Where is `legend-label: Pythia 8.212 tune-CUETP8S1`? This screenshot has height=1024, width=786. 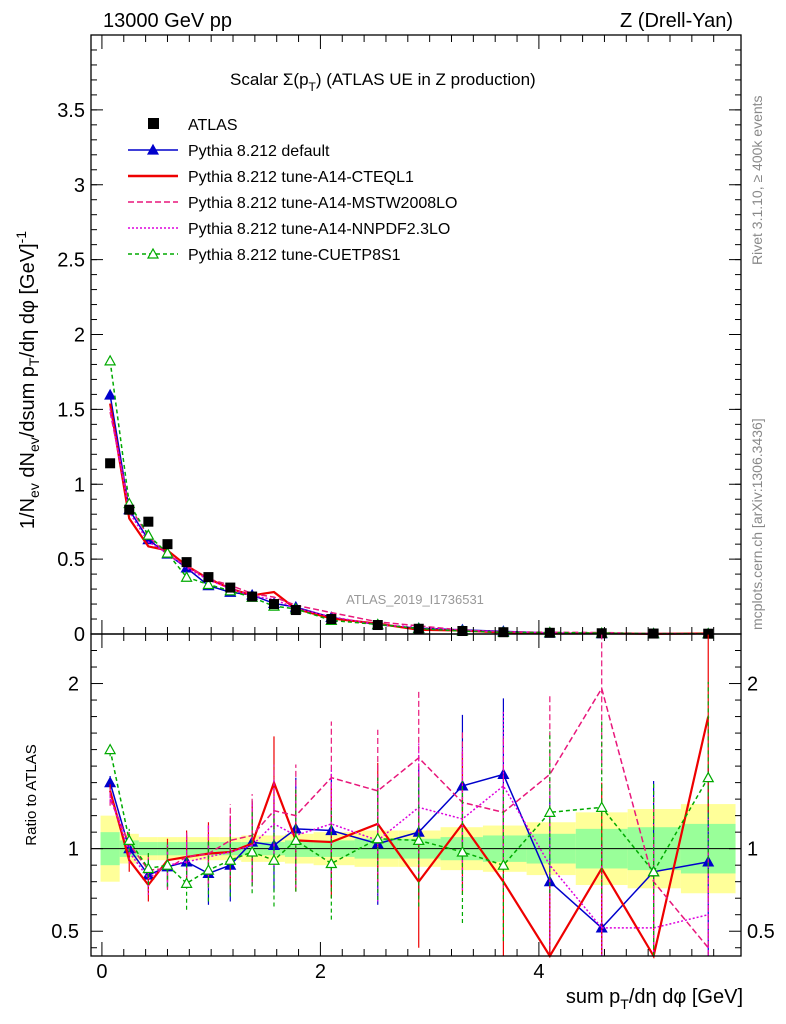 legend-label: Pythia 8.212 tune-CUETP8S1 is located at coordinates (294, 255).